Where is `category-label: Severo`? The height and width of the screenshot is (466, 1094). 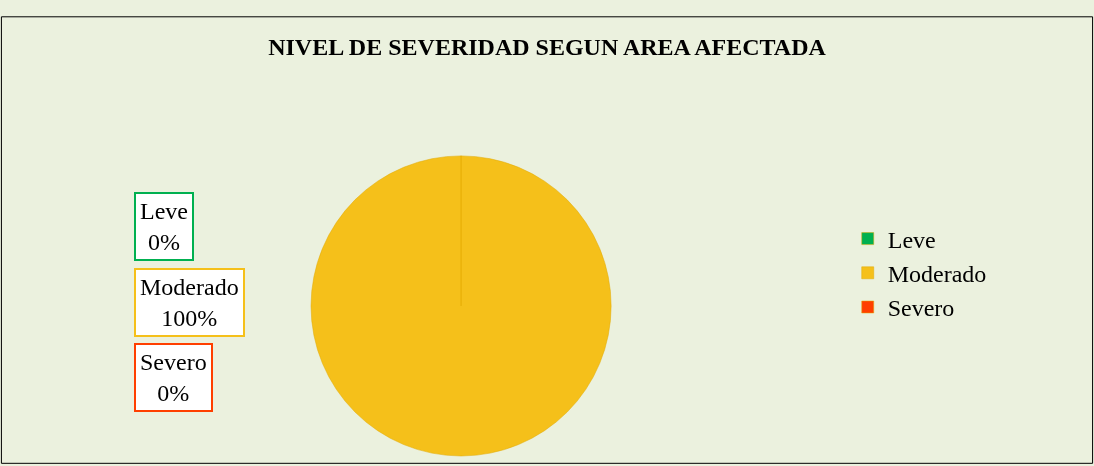
category-label: Severo is located at coordinates (173, 362).